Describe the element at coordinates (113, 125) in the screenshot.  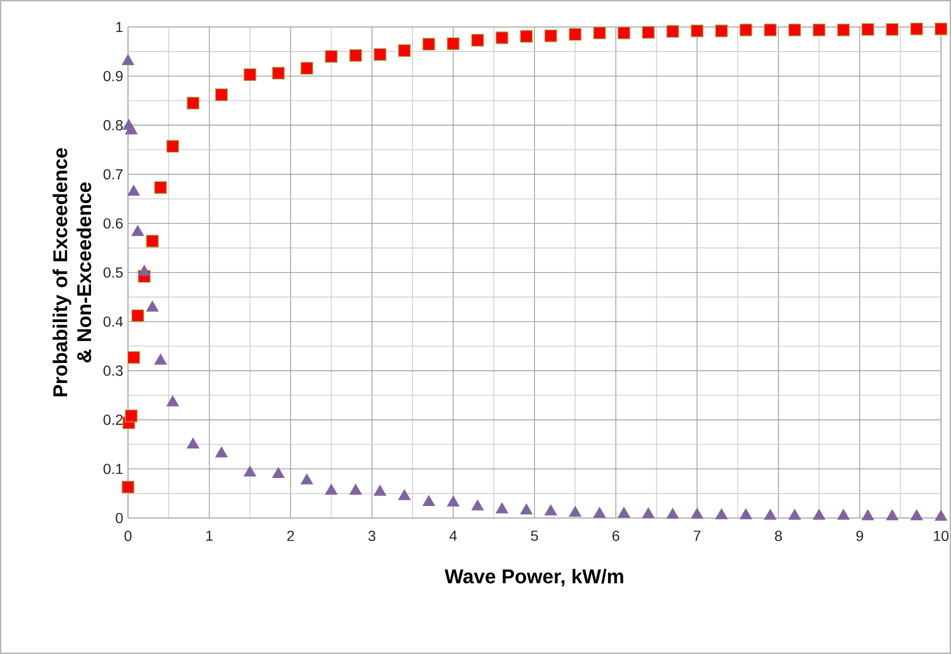
I see `y-tick-label: 0.8` at that location.